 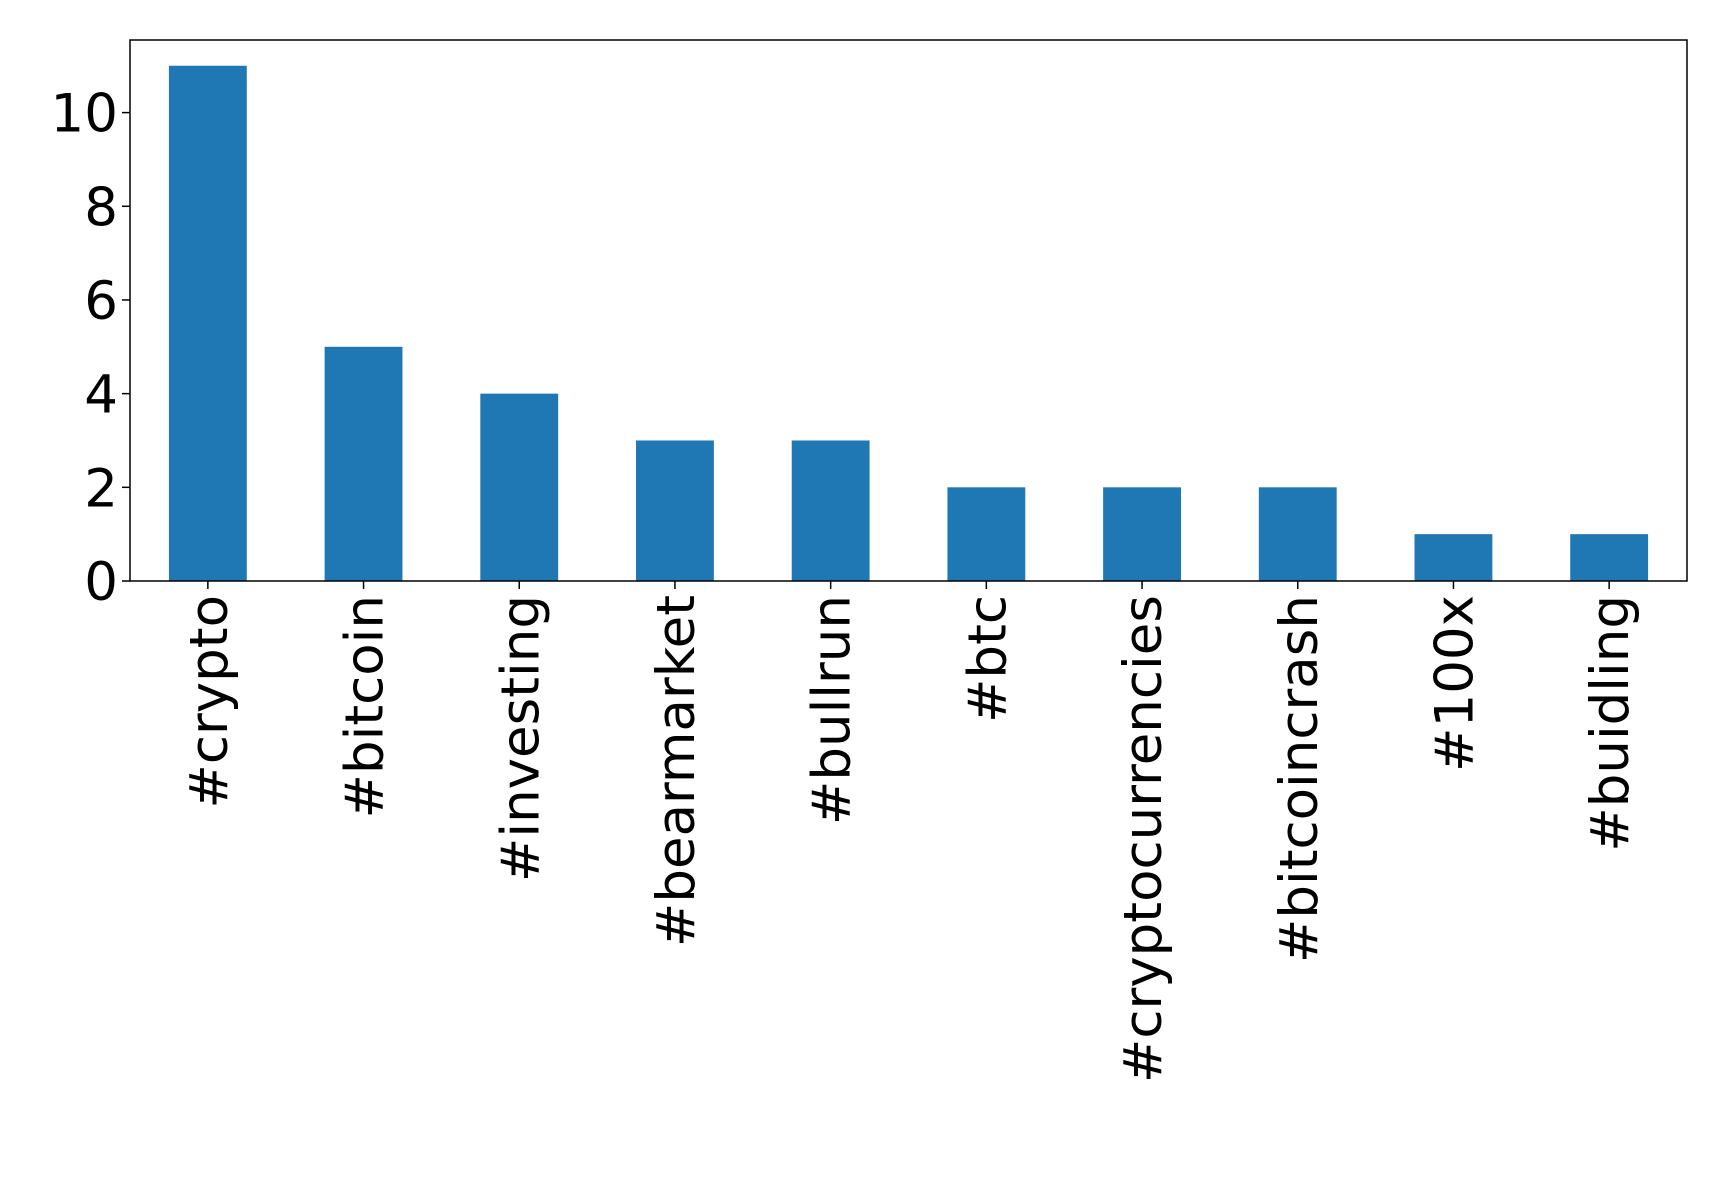 I want to click on y-tick-label: 2, so click(x=101, y=488).